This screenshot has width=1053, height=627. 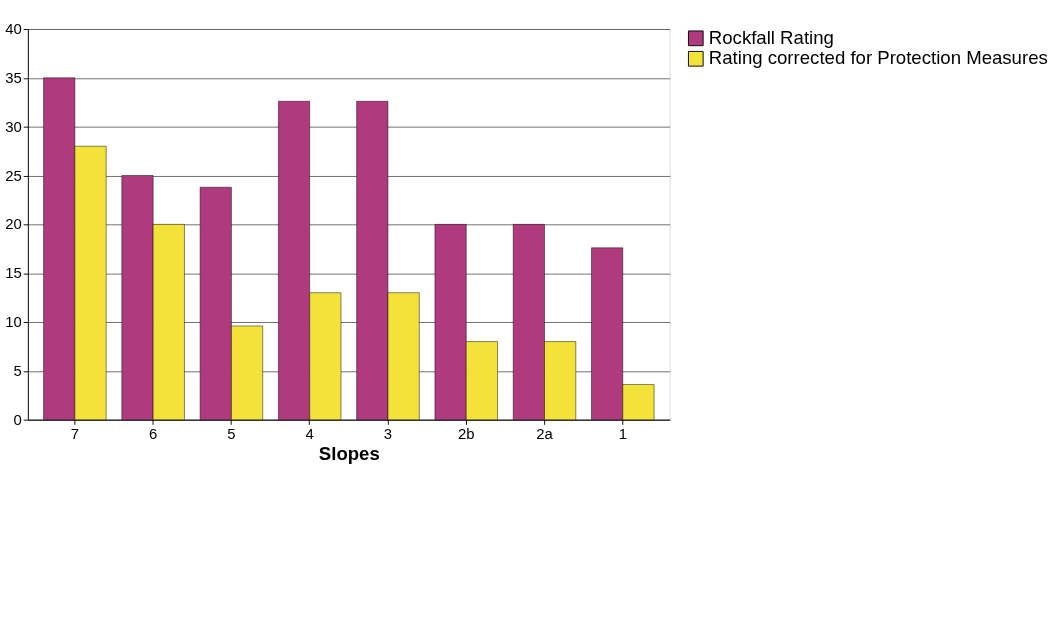 I want to click on x-tick-label: 2b, so click(x=466, y=433).